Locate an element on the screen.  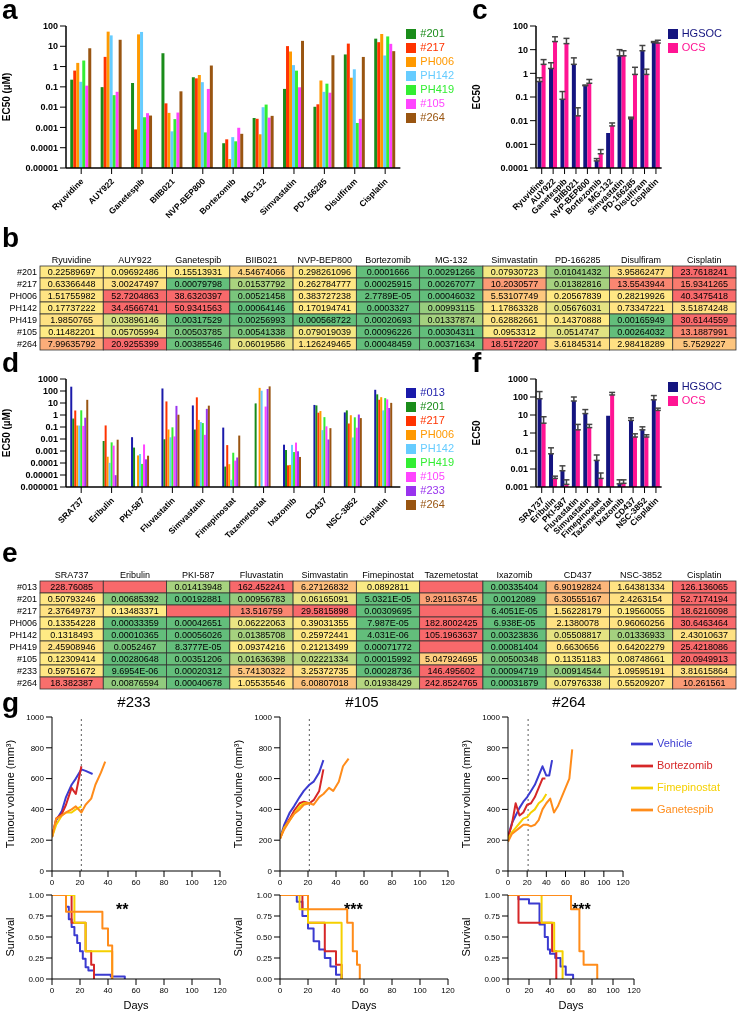
data-label: 0.0003327 is located at coordinates (388, 308).